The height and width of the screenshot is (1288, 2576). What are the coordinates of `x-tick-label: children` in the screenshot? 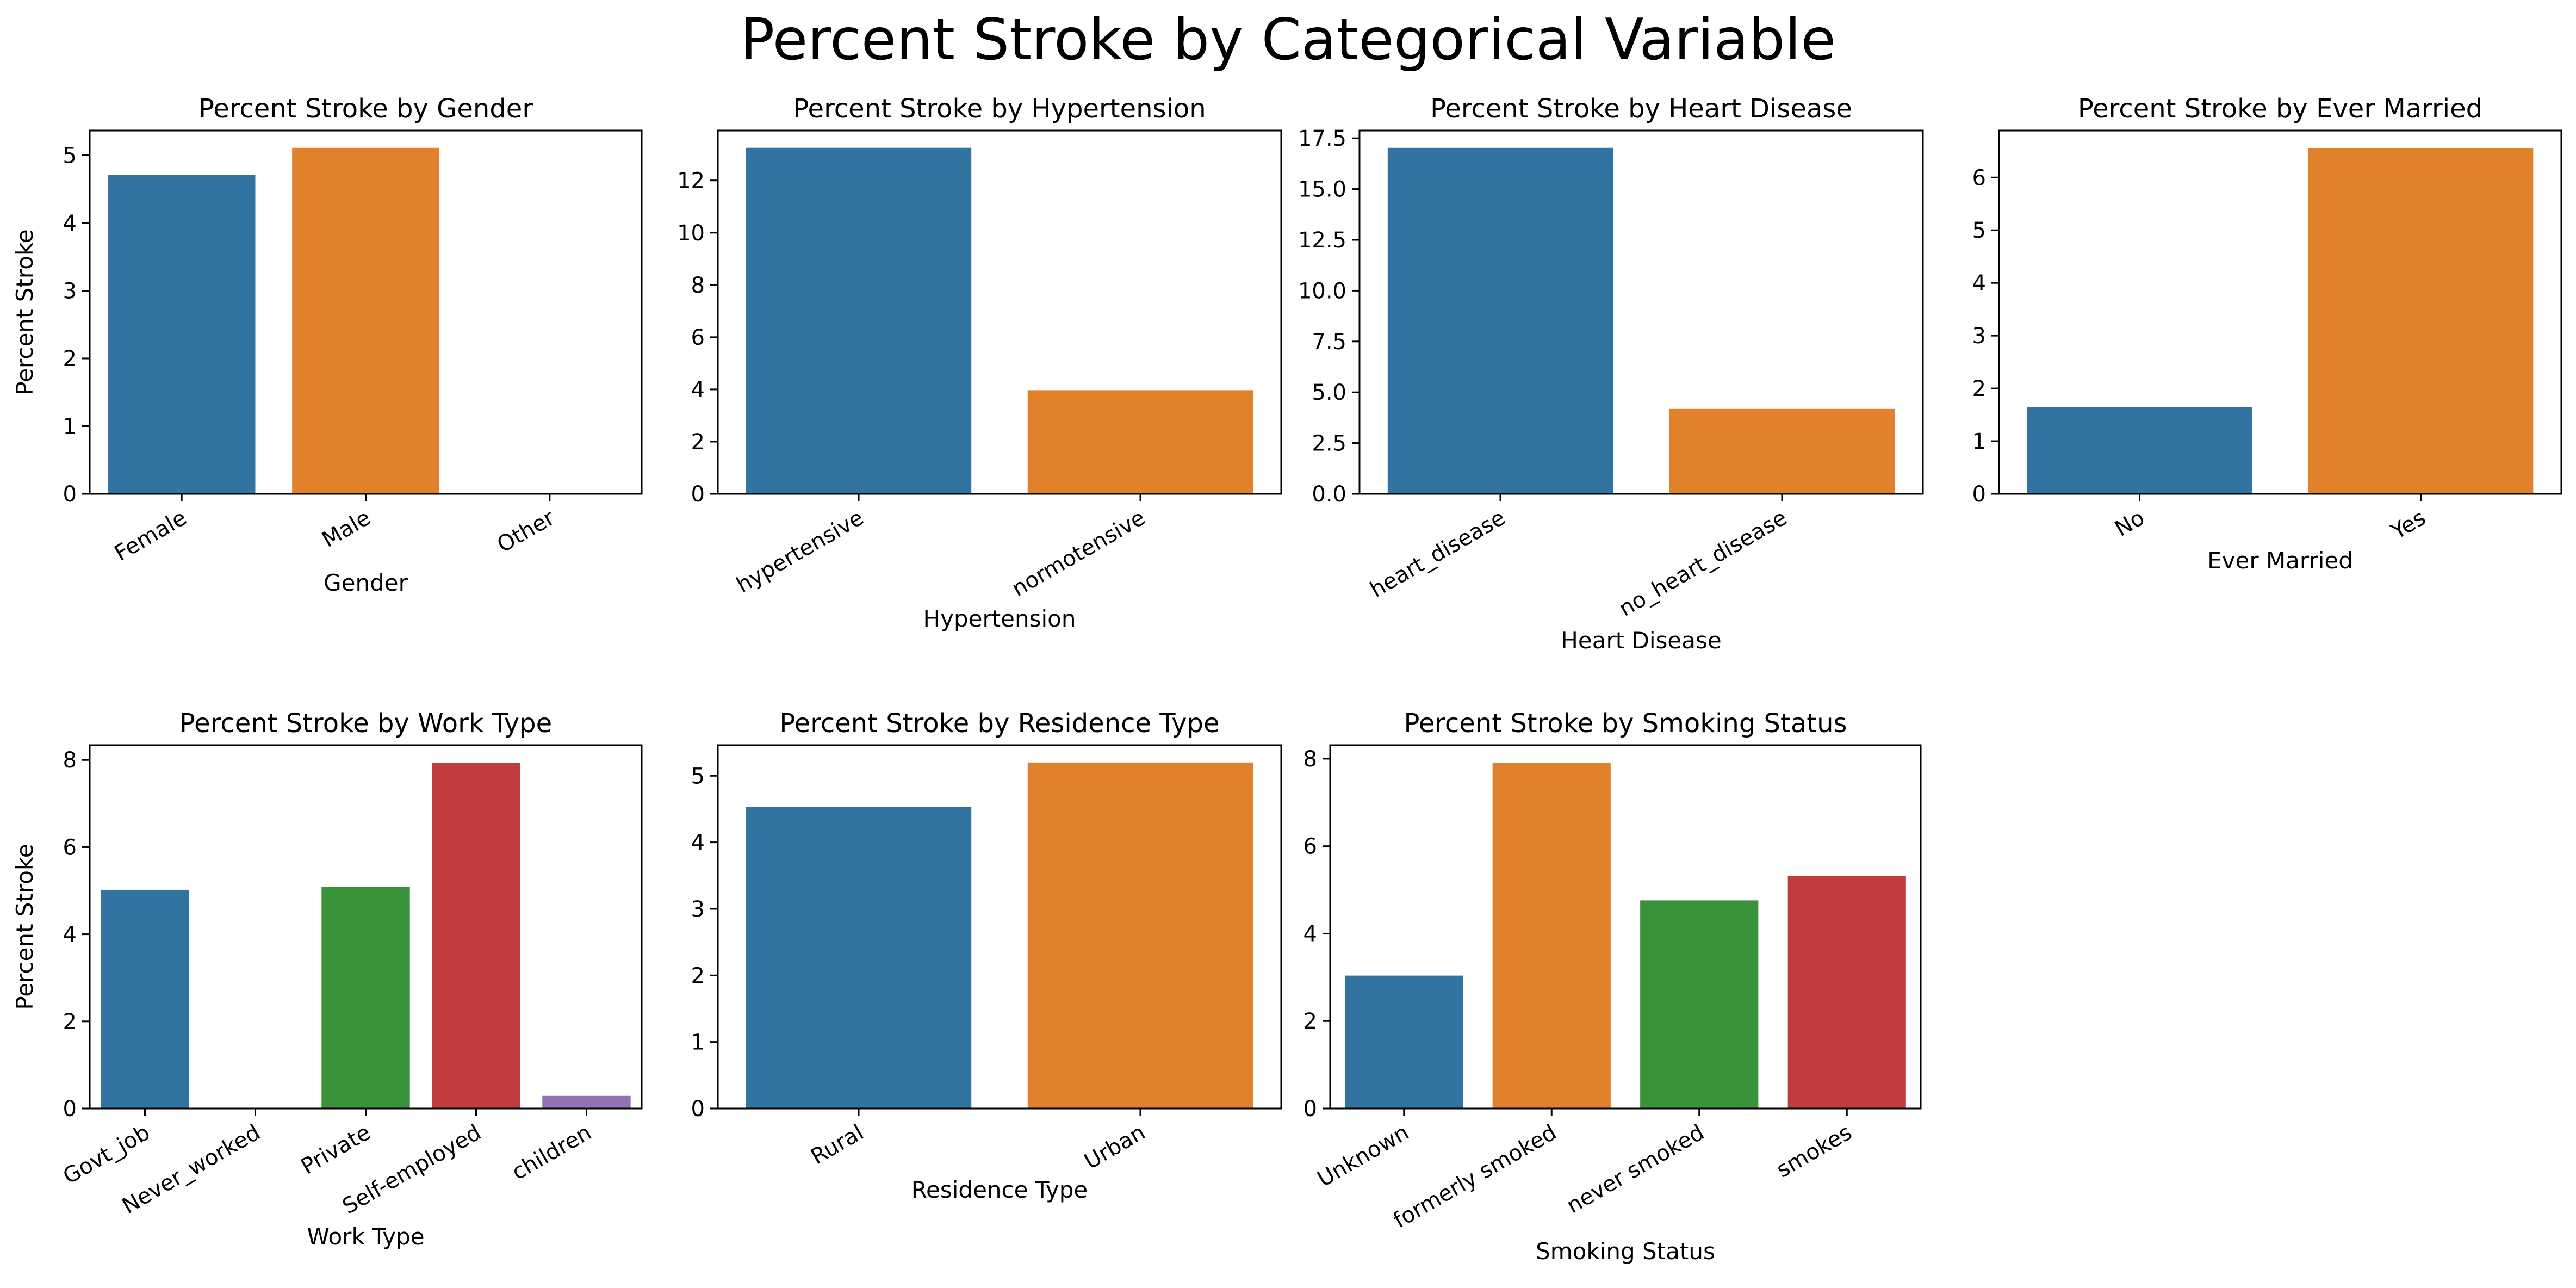 It's located at (552, 1153).